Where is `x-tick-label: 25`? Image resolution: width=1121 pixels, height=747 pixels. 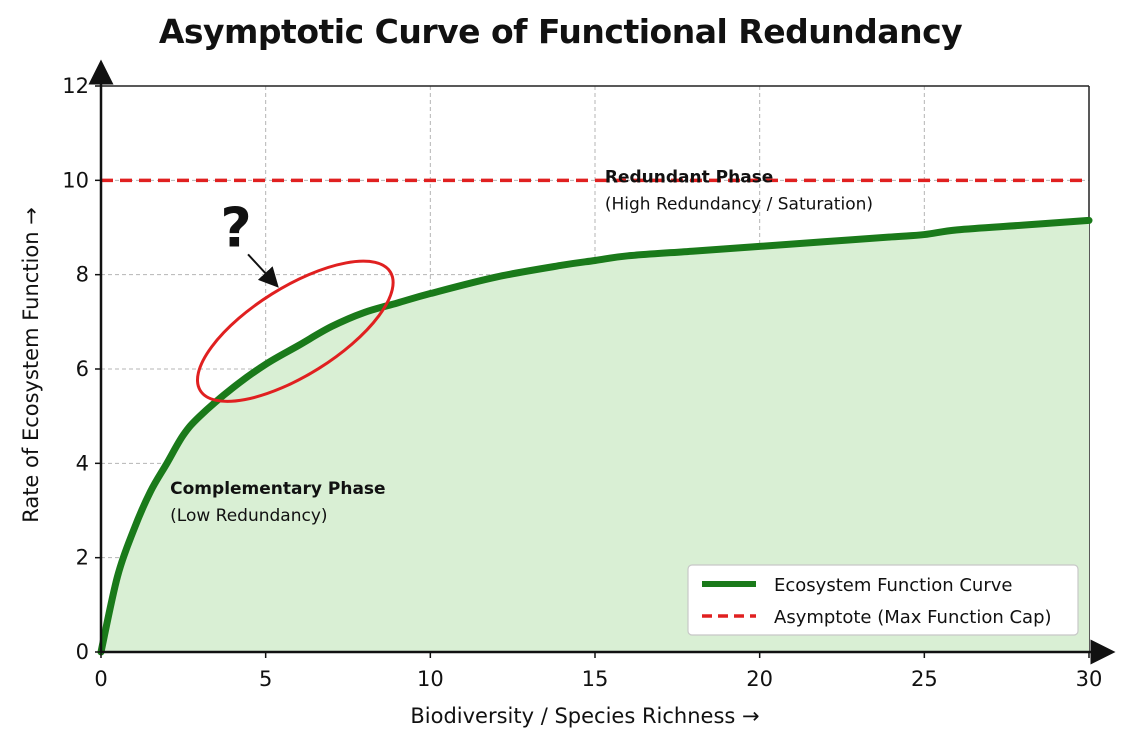 x-tick-label: 25 is located at coordinates (924, 679).